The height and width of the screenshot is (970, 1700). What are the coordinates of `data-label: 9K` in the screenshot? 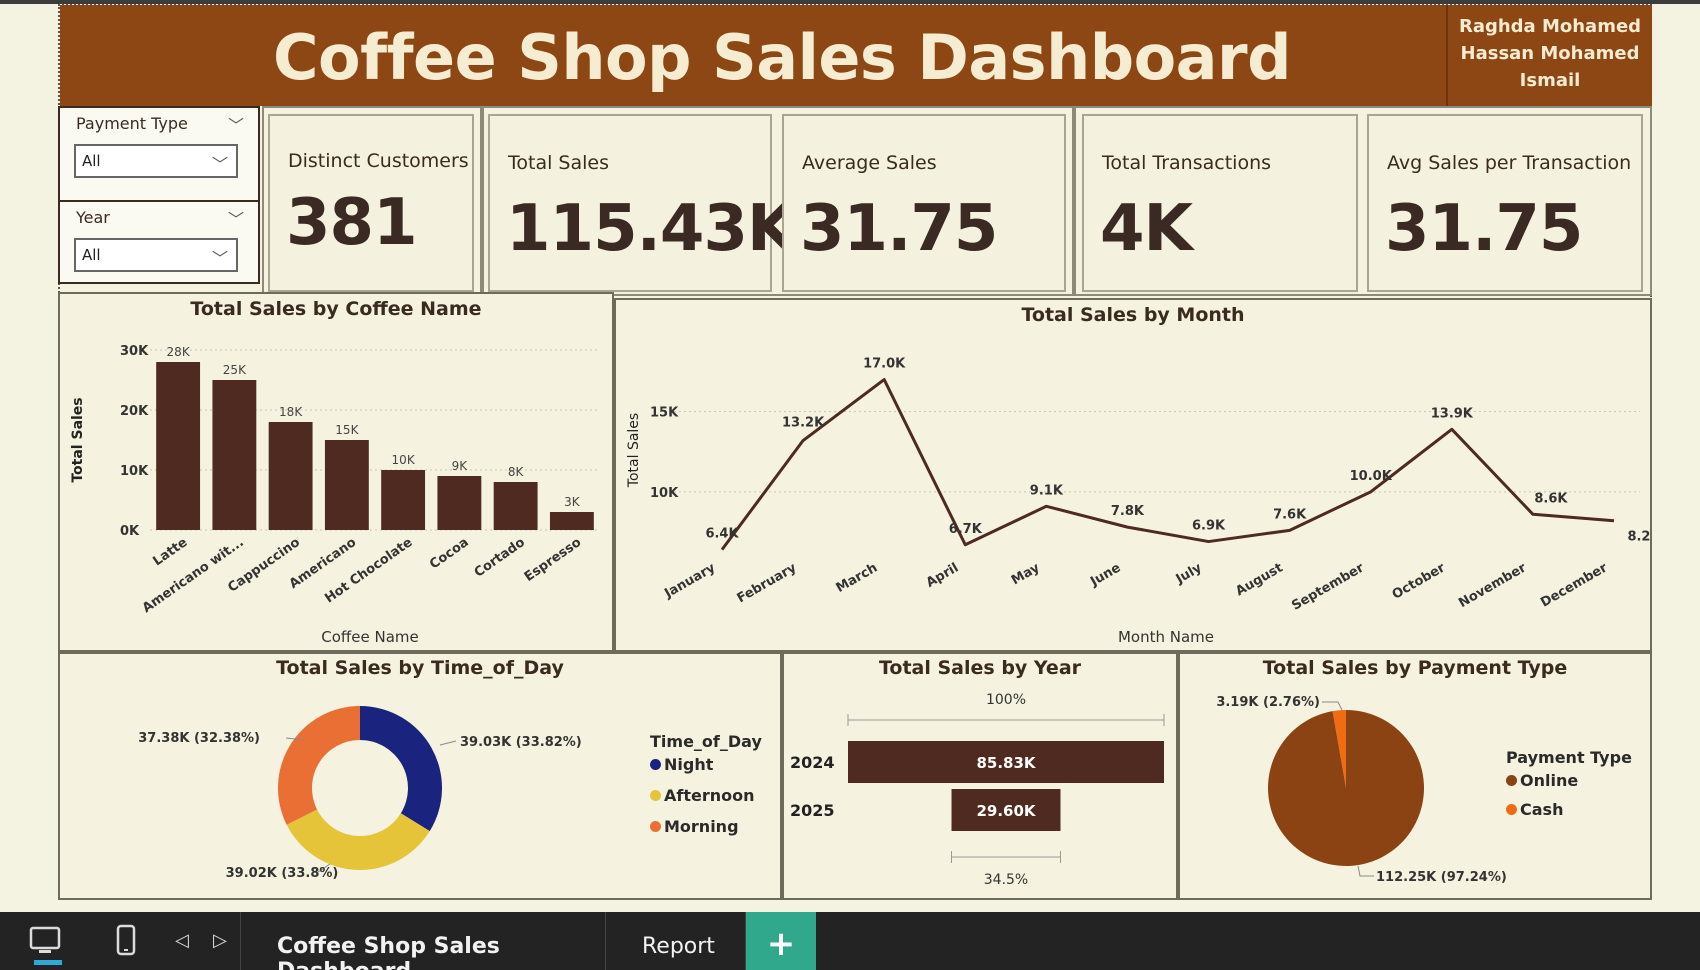 It's located at (460, 466).